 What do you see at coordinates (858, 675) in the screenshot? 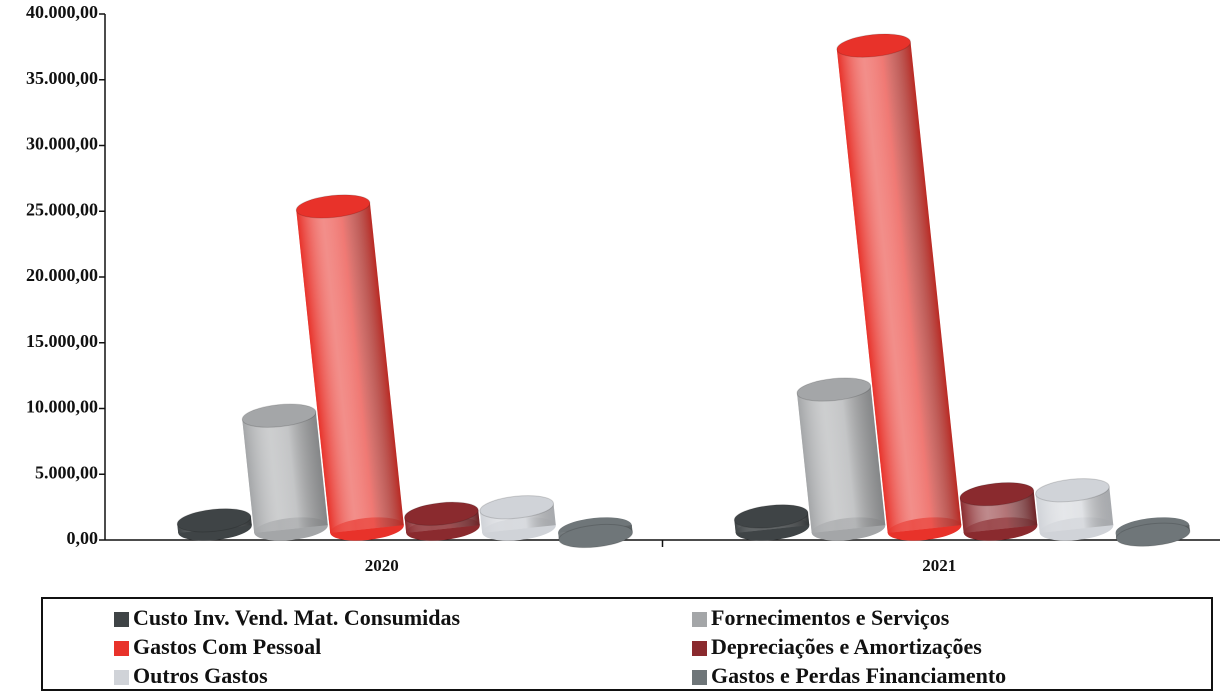
I see `legend-label: Gastos e Perdas Financiamento` at bounding box center [858, 675].